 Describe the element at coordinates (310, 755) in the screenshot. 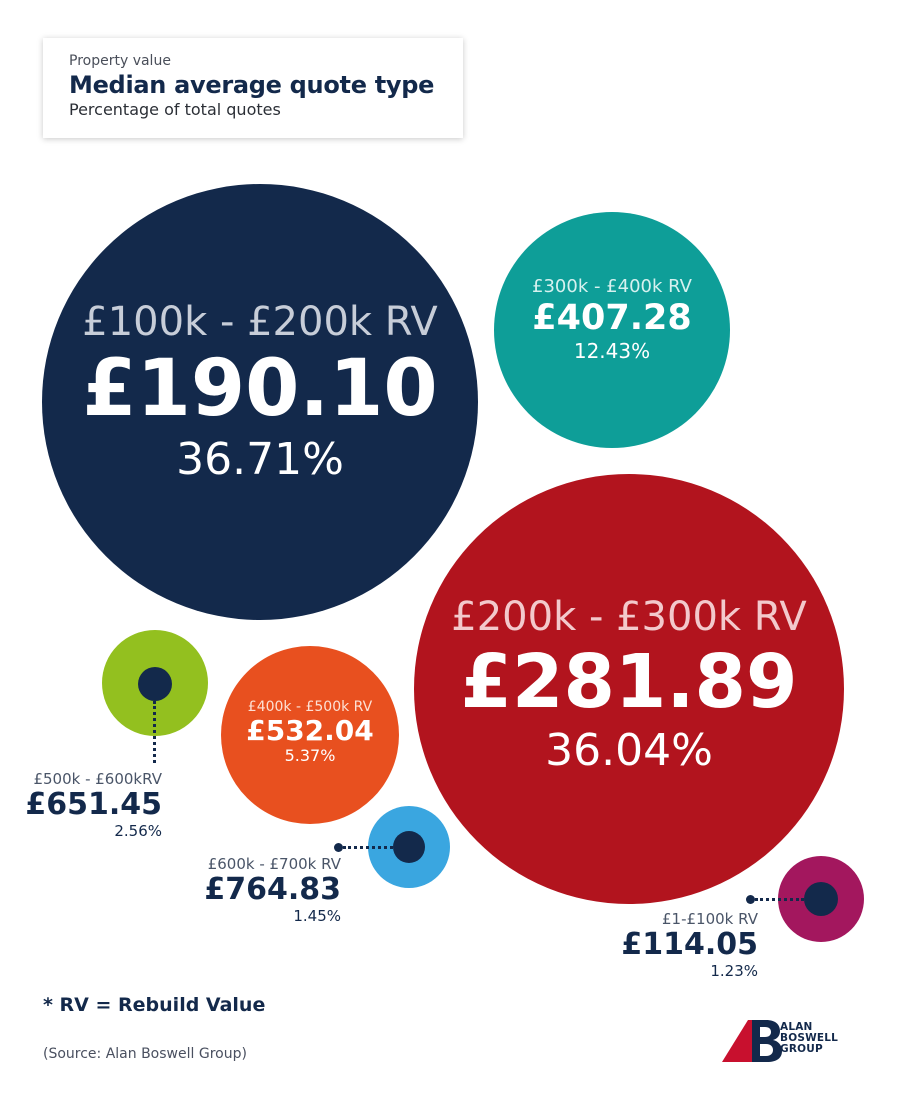

I see `bubble-percentage: 5.37%` at that location.